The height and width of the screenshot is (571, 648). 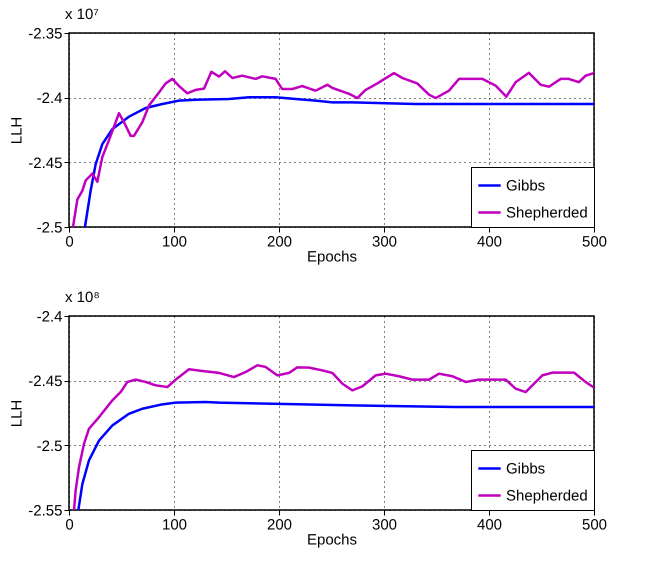 What do you see at coordinates (45, 511) in the screenshot?
I see `y-tick-label: -2.55` at bounding box center [45, 511].